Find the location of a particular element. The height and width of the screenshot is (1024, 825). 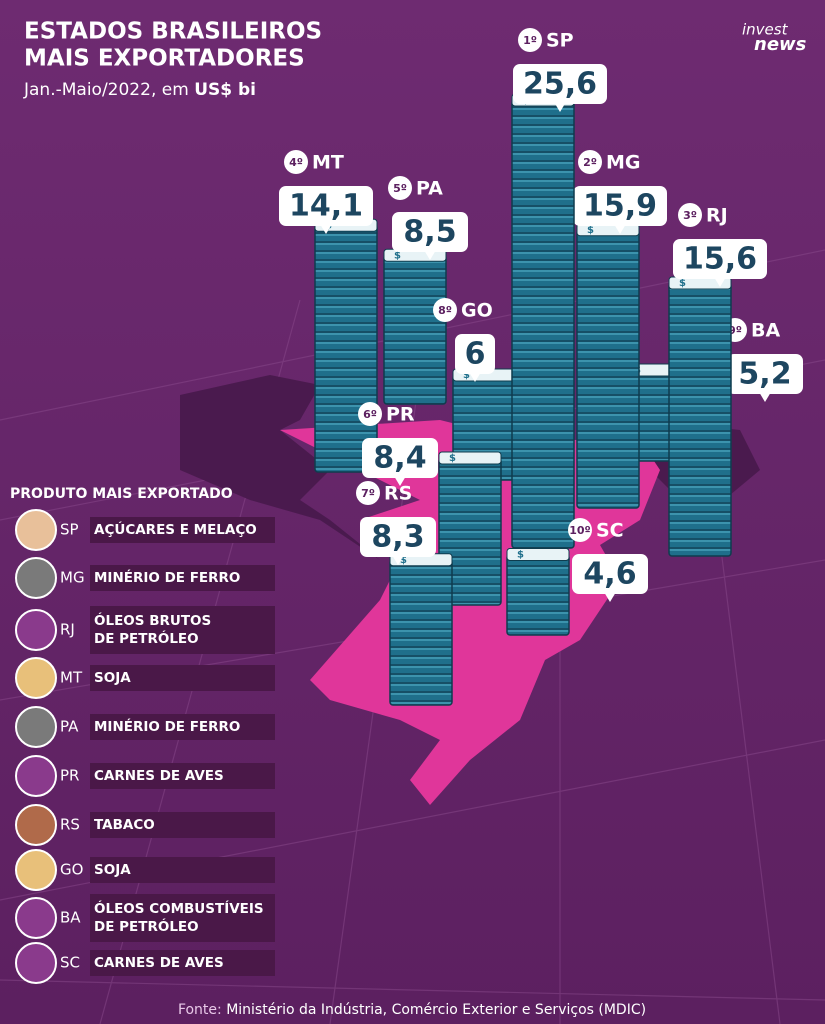

legend-state: BA is located at coordinates (70, 918).